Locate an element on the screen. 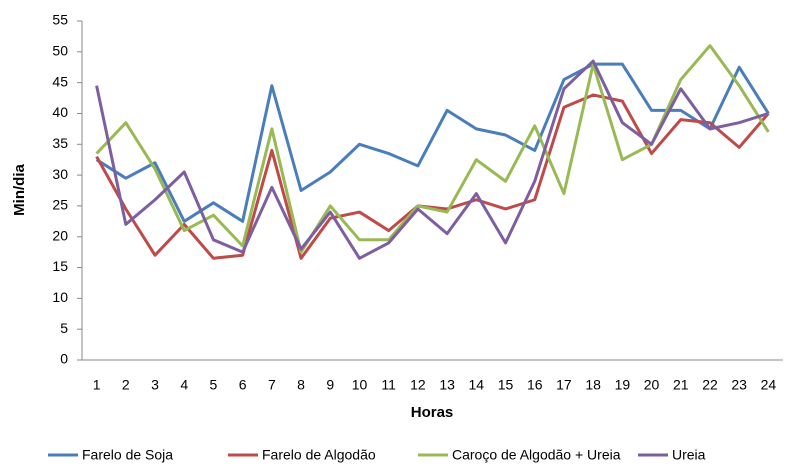 The image size is (787, 468). y-tick-label: 40 is located at coordinates (60, 112).